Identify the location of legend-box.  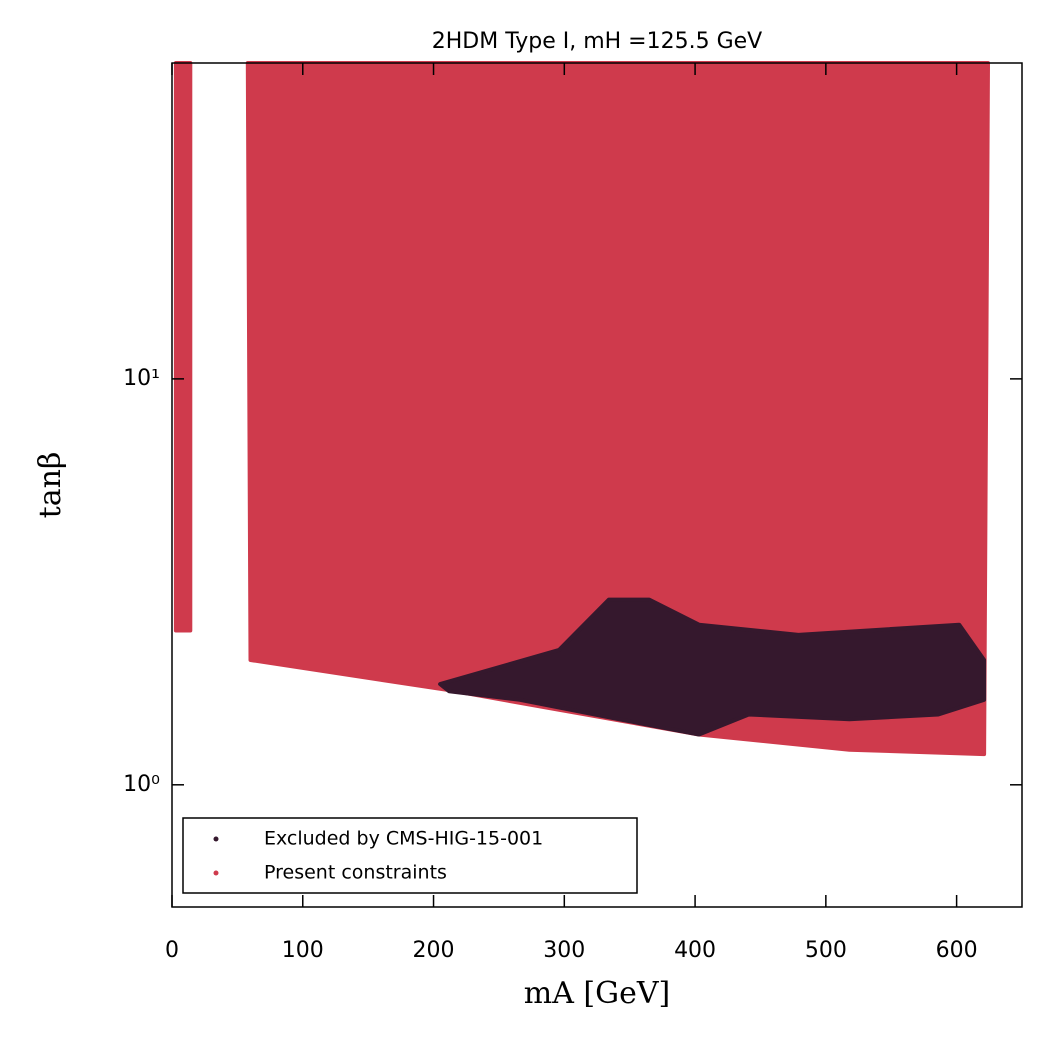
(410, 855).